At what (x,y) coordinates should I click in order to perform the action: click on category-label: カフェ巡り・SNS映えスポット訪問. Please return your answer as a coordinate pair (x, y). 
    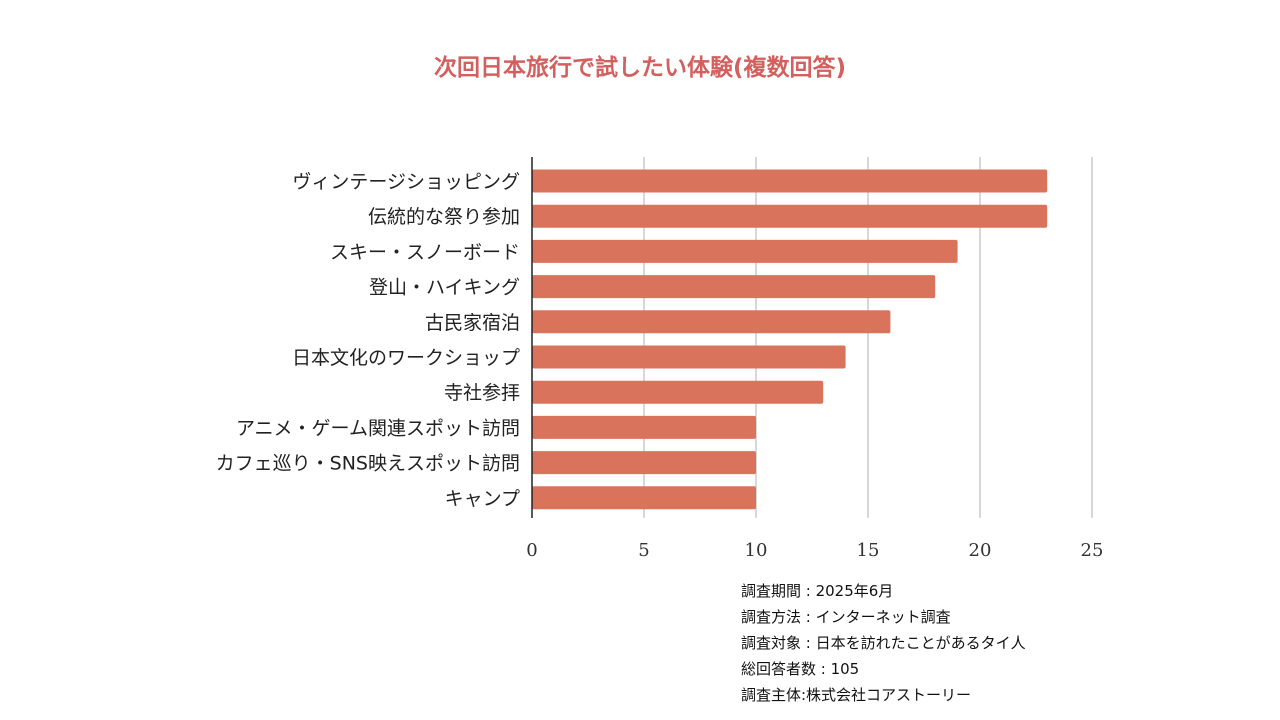
    Looking at the image, I should click on (368, 464).